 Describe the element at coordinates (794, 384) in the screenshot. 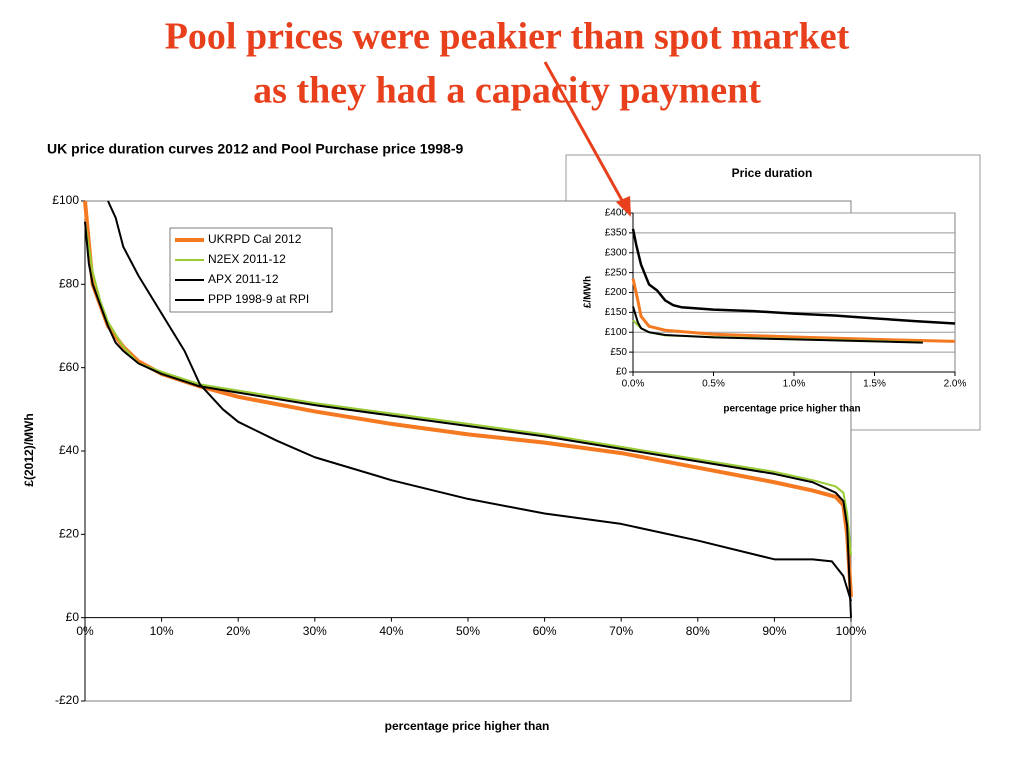

I see `x-tick-label: 1.0%` at that location.